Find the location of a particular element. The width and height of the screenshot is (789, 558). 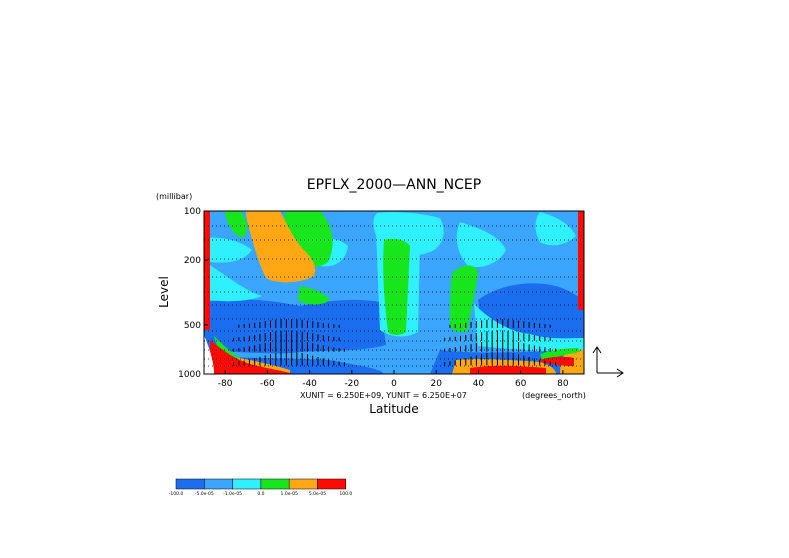

y-axis: 100 200 500 1000 is located at coordinates (193, 293).